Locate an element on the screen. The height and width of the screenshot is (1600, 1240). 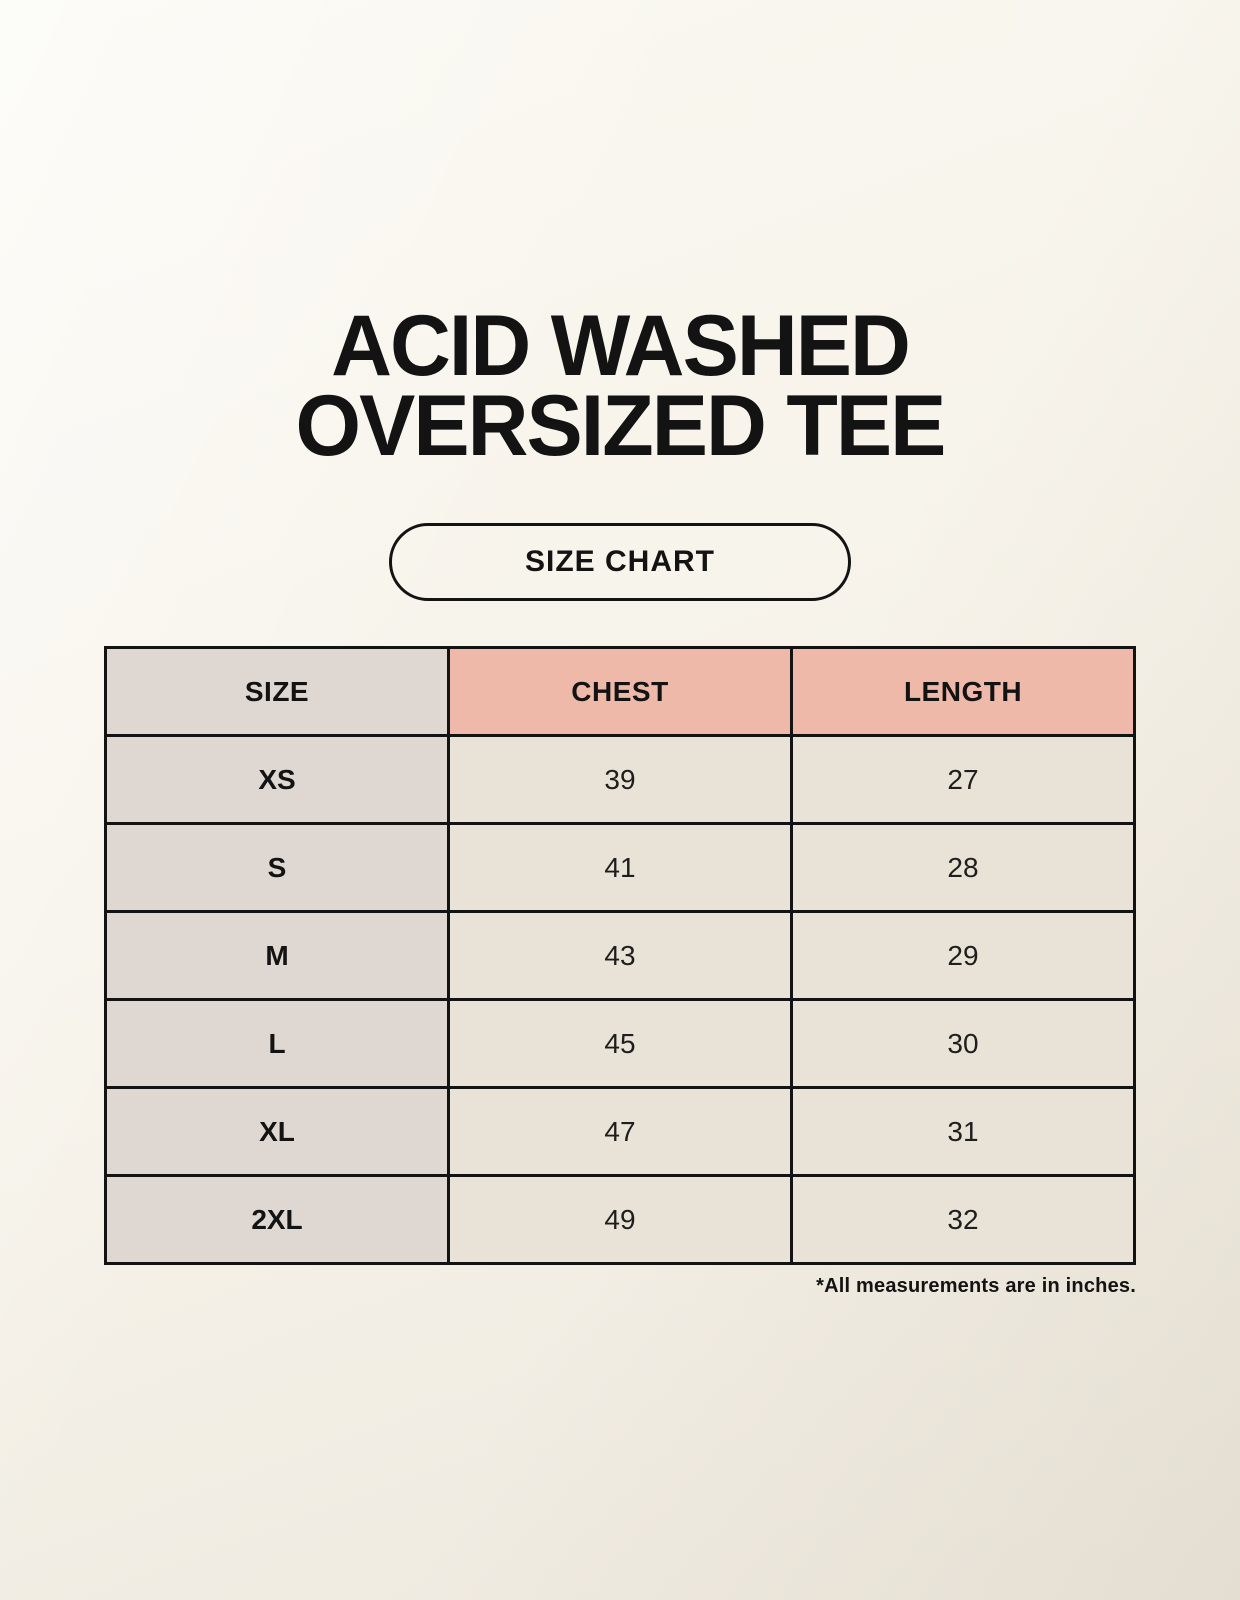
table-row-2xl: 2XL 49 32 is located at coordinates (620, 1219).